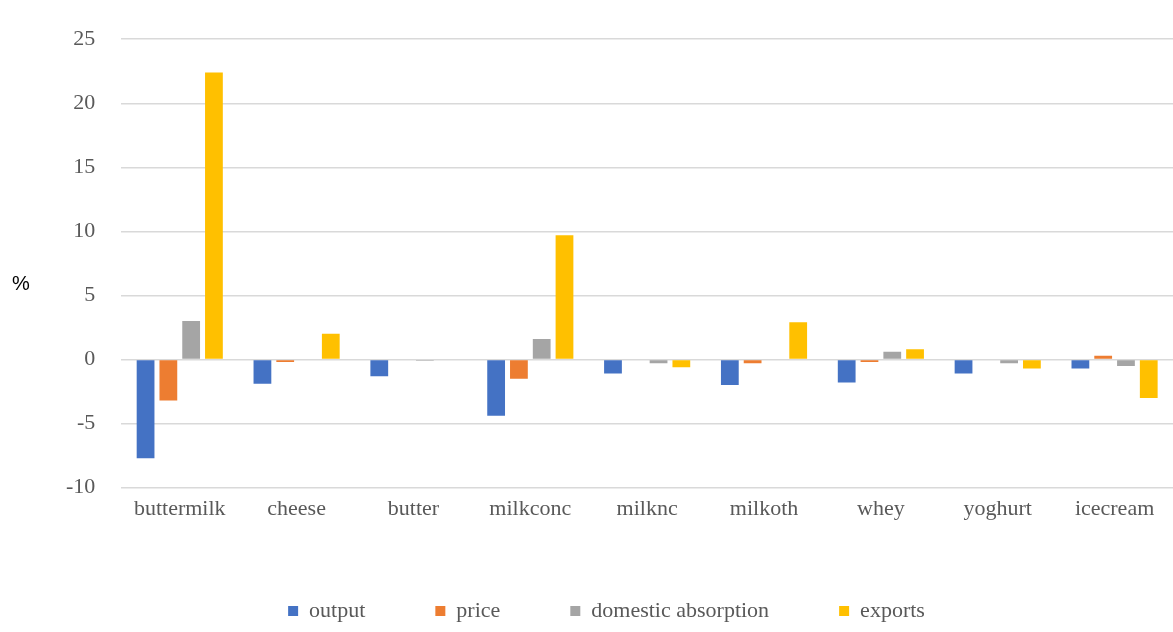  Describe the element at coordinates (84, 230) in the screenshot. I see `y-tick-label: 10` at that location.